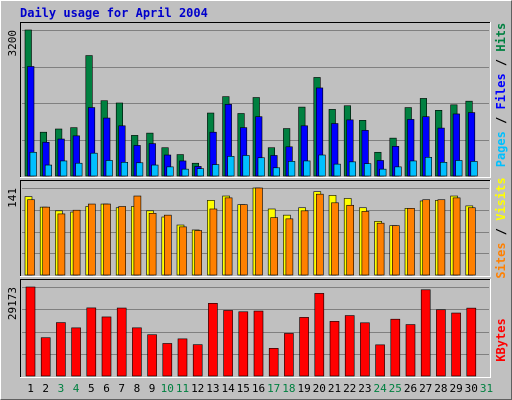  What do you see at coordinates (152, 388) in the screenshot?
I see `day-label-9: 9` at bounding box center [152, 388].